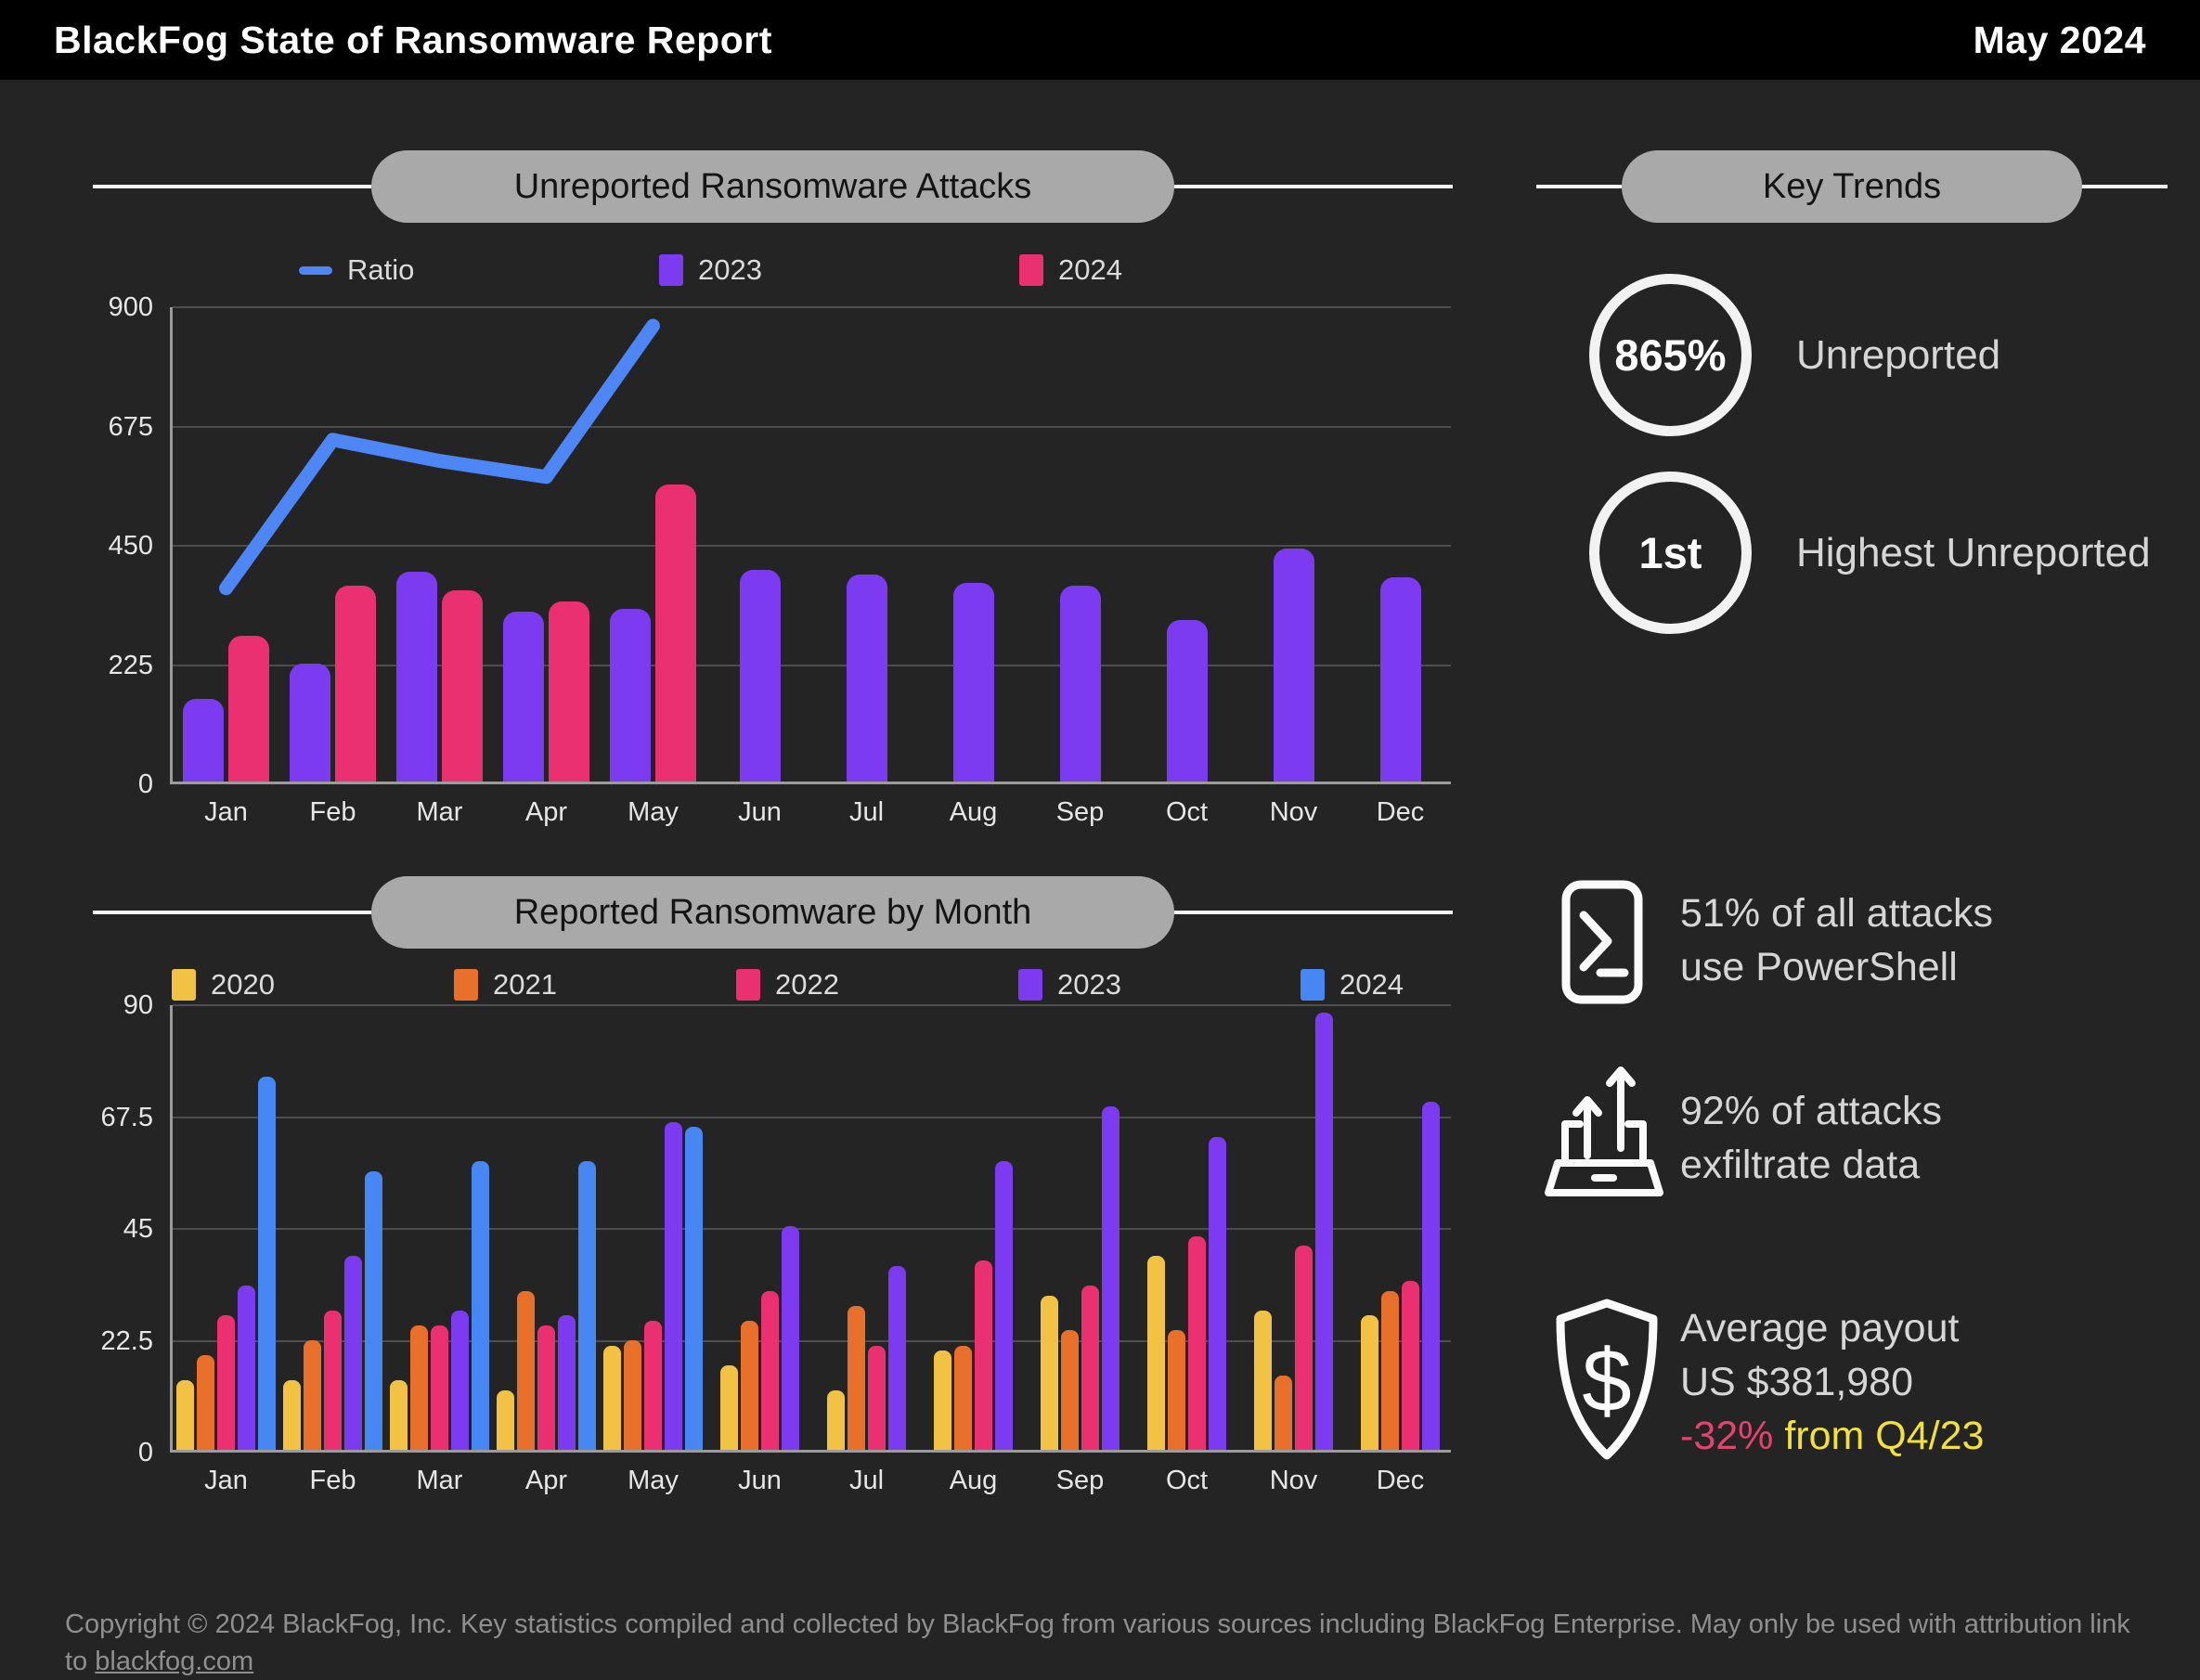  I want to click on month-label-sep: Sep, so click(1080, 812).